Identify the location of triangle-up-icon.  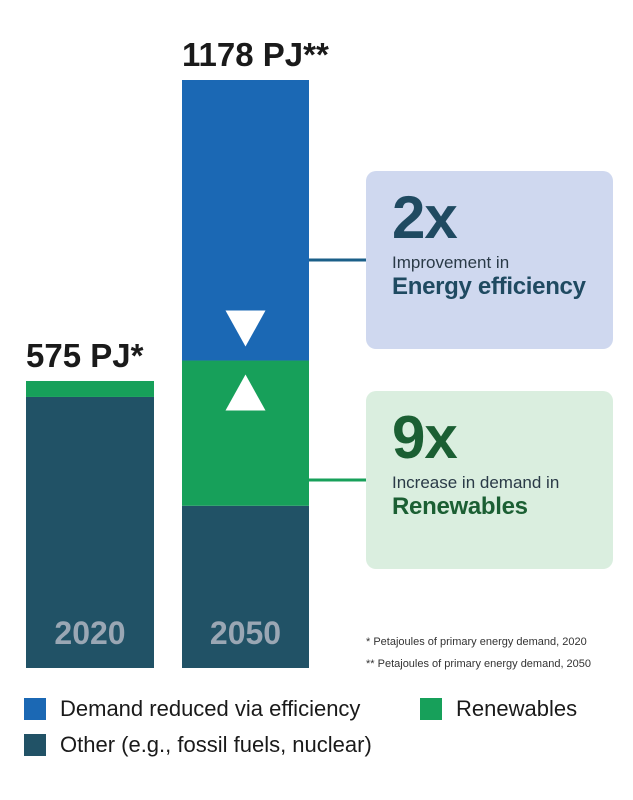
(245, 392).